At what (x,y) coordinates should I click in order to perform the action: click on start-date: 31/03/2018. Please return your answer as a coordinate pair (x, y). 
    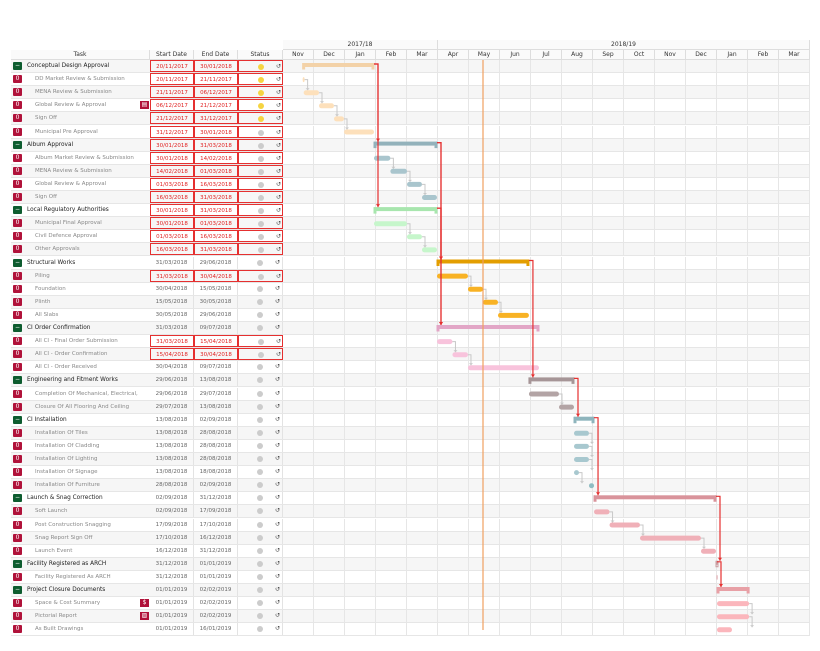
    Looking at the image, I should click on (172, 341).